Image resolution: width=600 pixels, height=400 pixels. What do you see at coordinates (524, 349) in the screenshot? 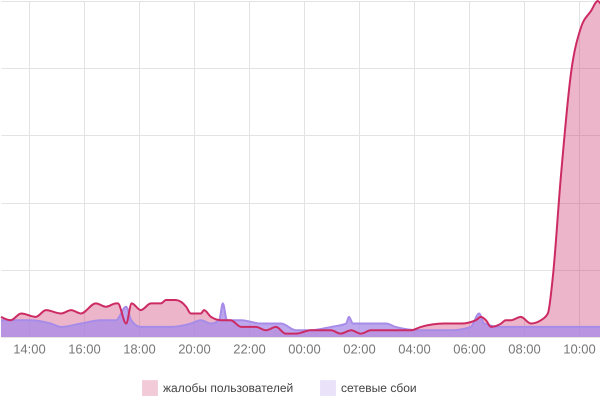
I see `x-tick-label: 08:00` at bounding box center [524, 349].